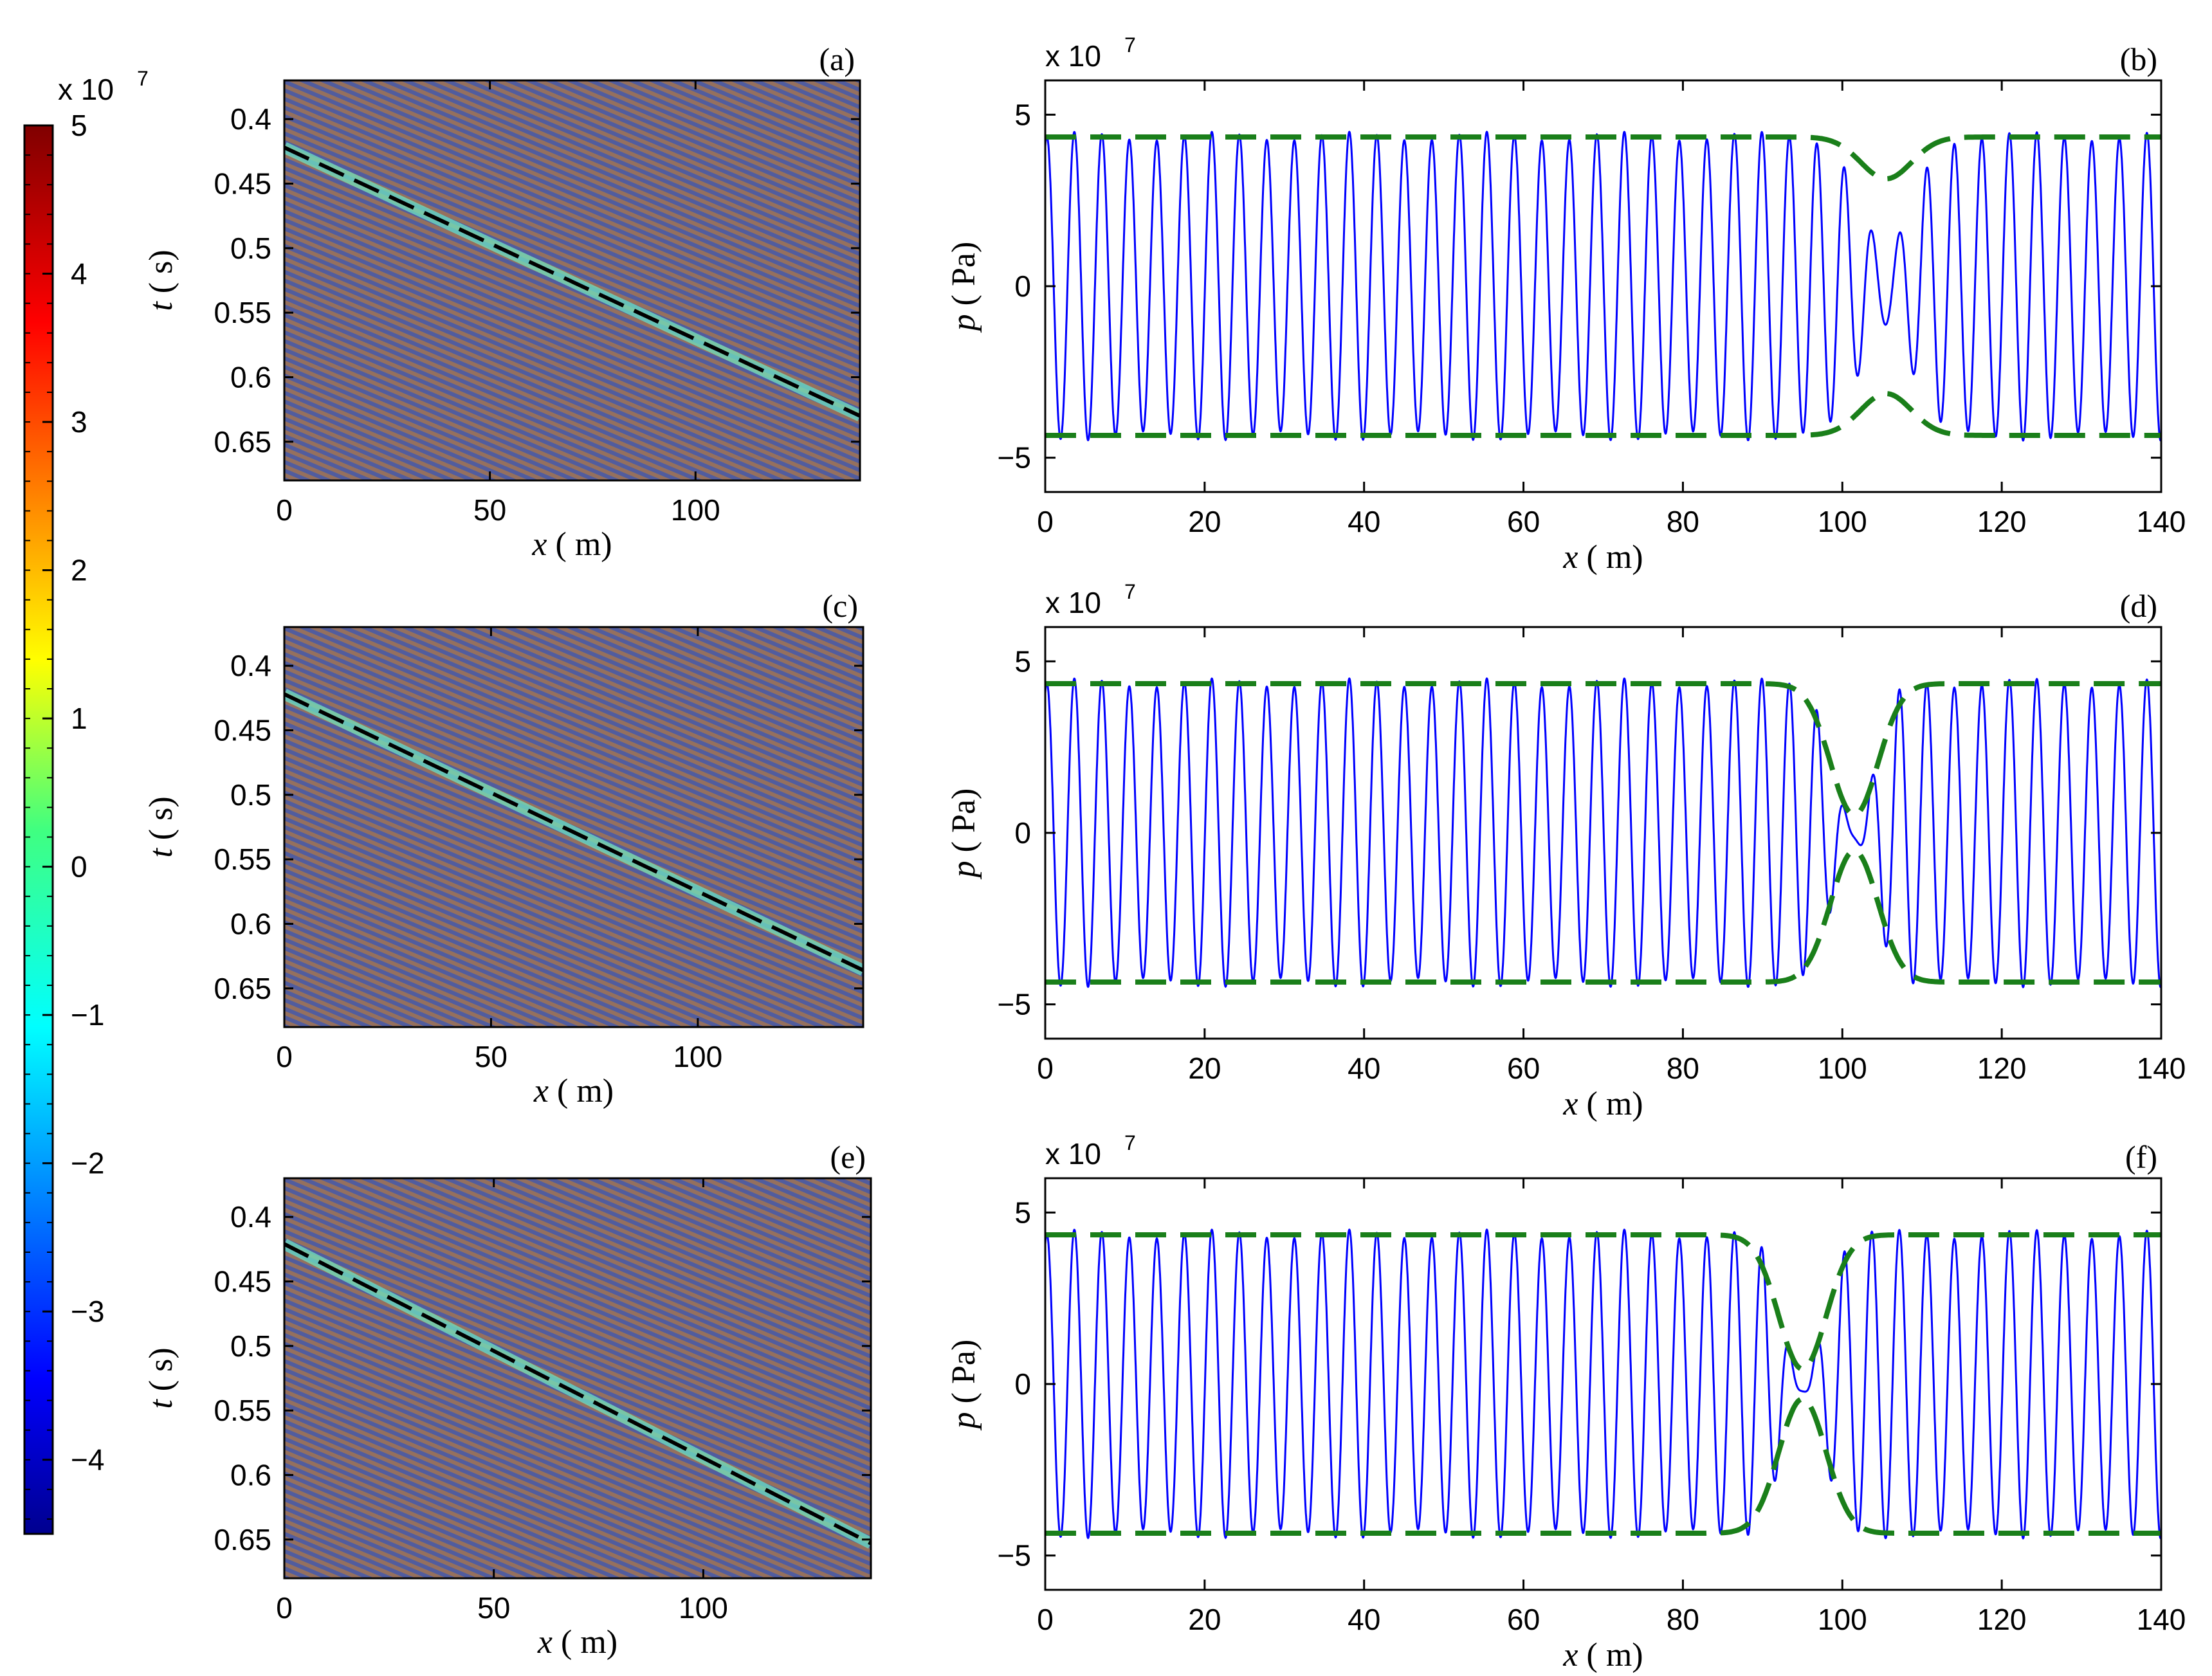 The image size is (2212, 1676). Describe the element at coordinates (250, 795) in the screenshot. I see `y-tick-label: 0.5` at that location.